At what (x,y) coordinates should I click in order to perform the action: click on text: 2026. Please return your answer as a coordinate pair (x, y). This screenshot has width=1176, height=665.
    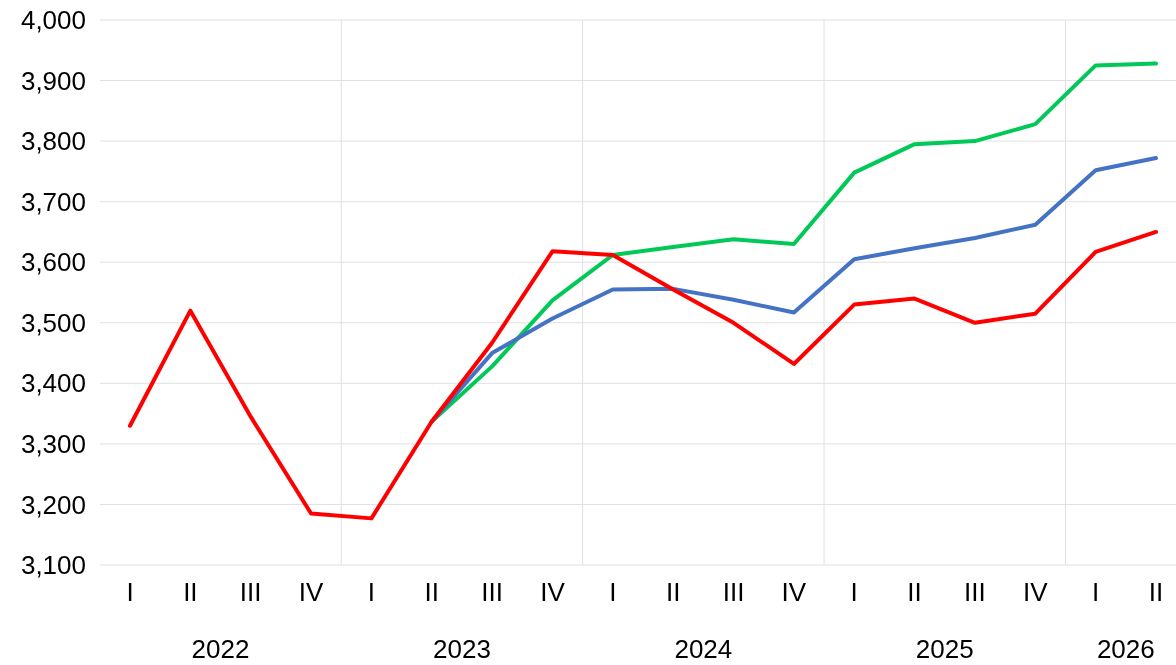
    Looking at the image, I should click on (1125, 649).